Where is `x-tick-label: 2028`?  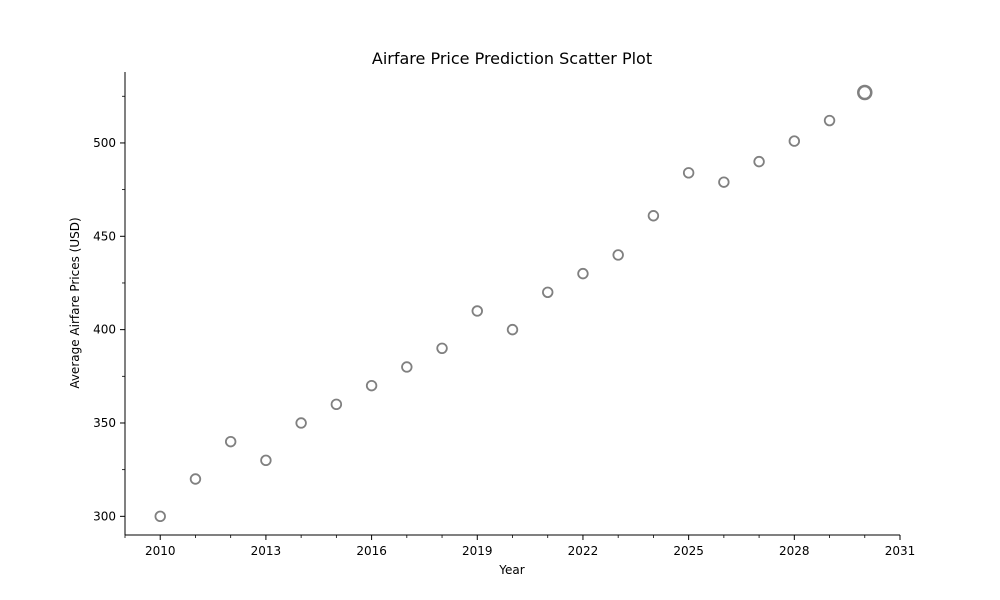 x-tick-label: 2028 is located at coordinates (794, 551).